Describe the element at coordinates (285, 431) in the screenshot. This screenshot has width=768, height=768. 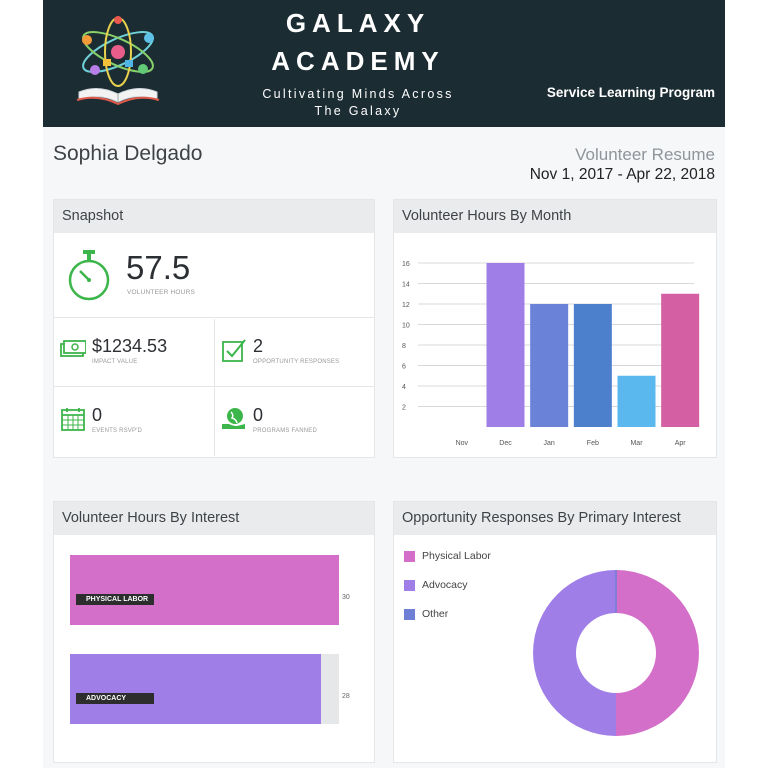
I see `programs-fanned-label: PROGRAMS FANNED` at that location.